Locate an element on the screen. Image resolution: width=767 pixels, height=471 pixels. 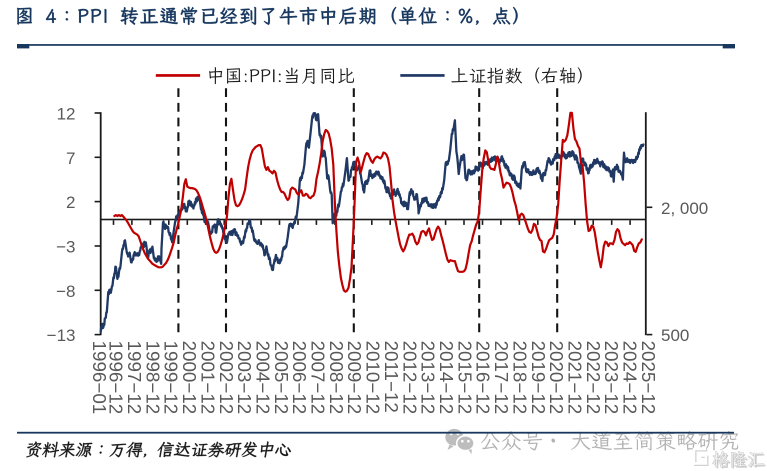
svg-text: 2005−12 is located at coordinates (281, 378).